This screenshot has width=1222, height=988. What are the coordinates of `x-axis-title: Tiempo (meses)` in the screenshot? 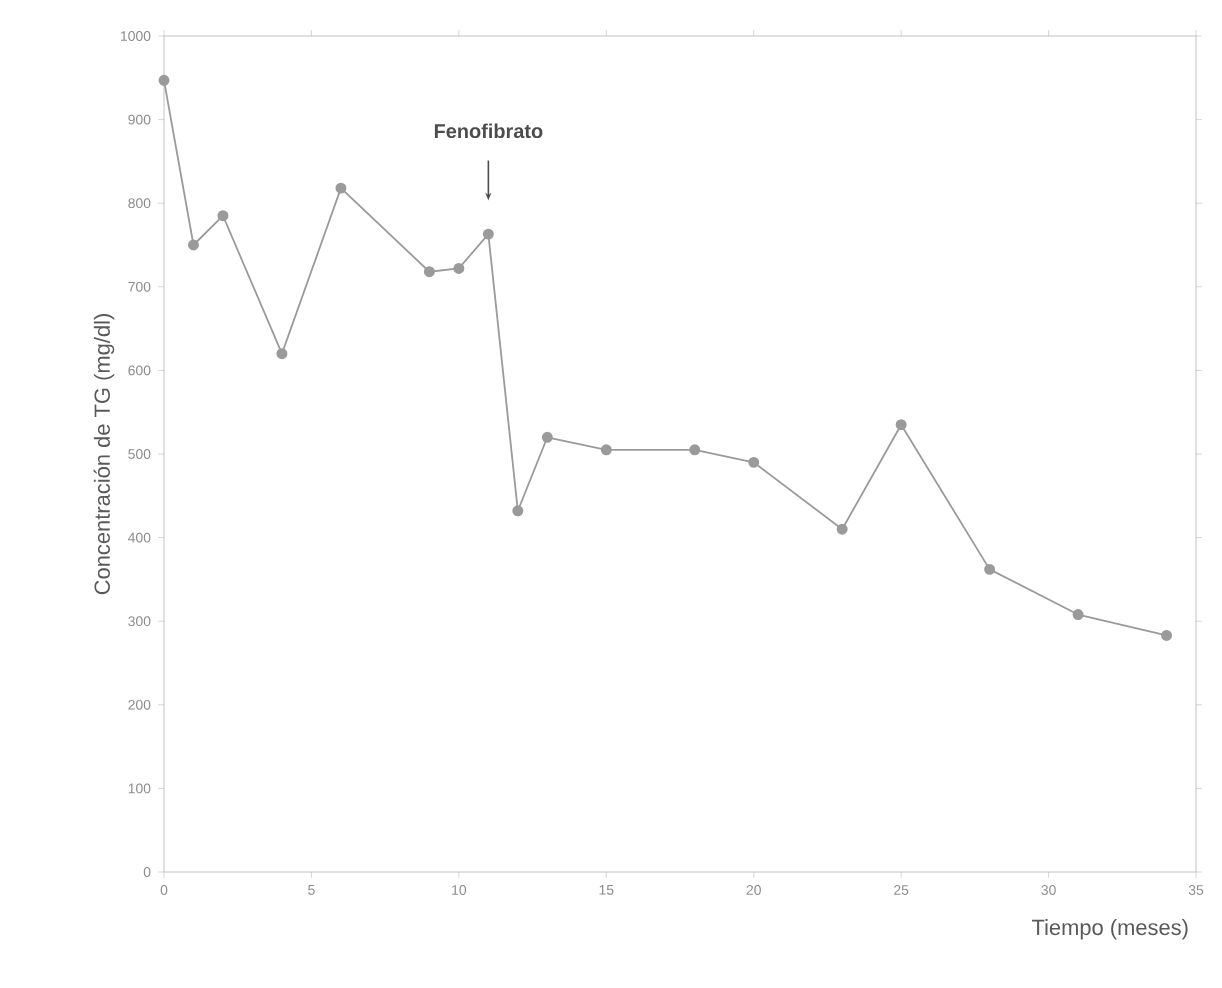 It's located at (1109, 929).